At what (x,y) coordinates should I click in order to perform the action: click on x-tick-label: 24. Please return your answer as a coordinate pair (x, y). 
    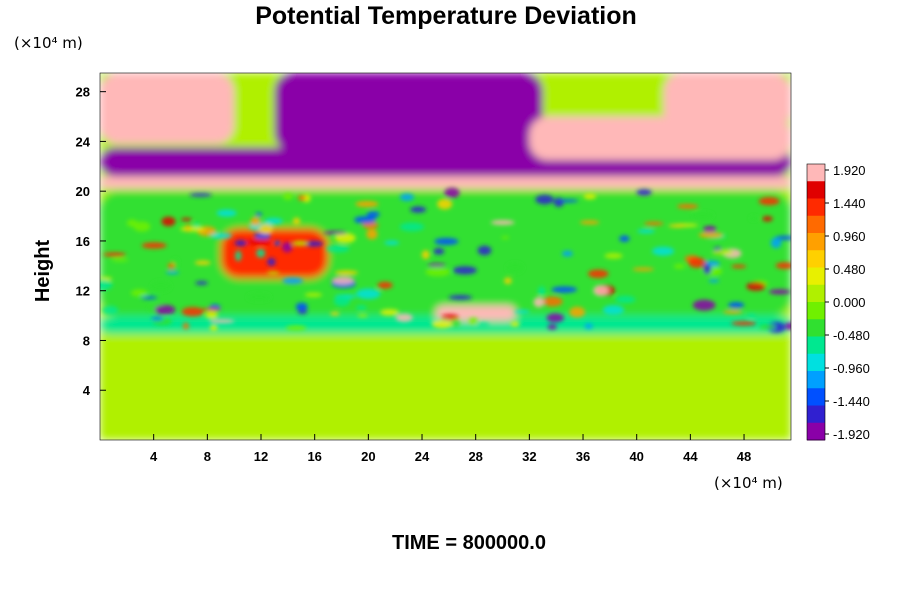
    Looking at the image, I should click on (422, 456).